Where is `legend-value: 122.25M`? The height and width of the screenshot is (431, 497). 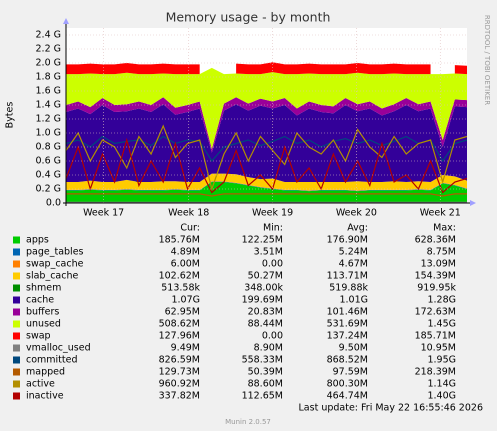
legend-value: 122.25M is located at coordinates (262, 240).